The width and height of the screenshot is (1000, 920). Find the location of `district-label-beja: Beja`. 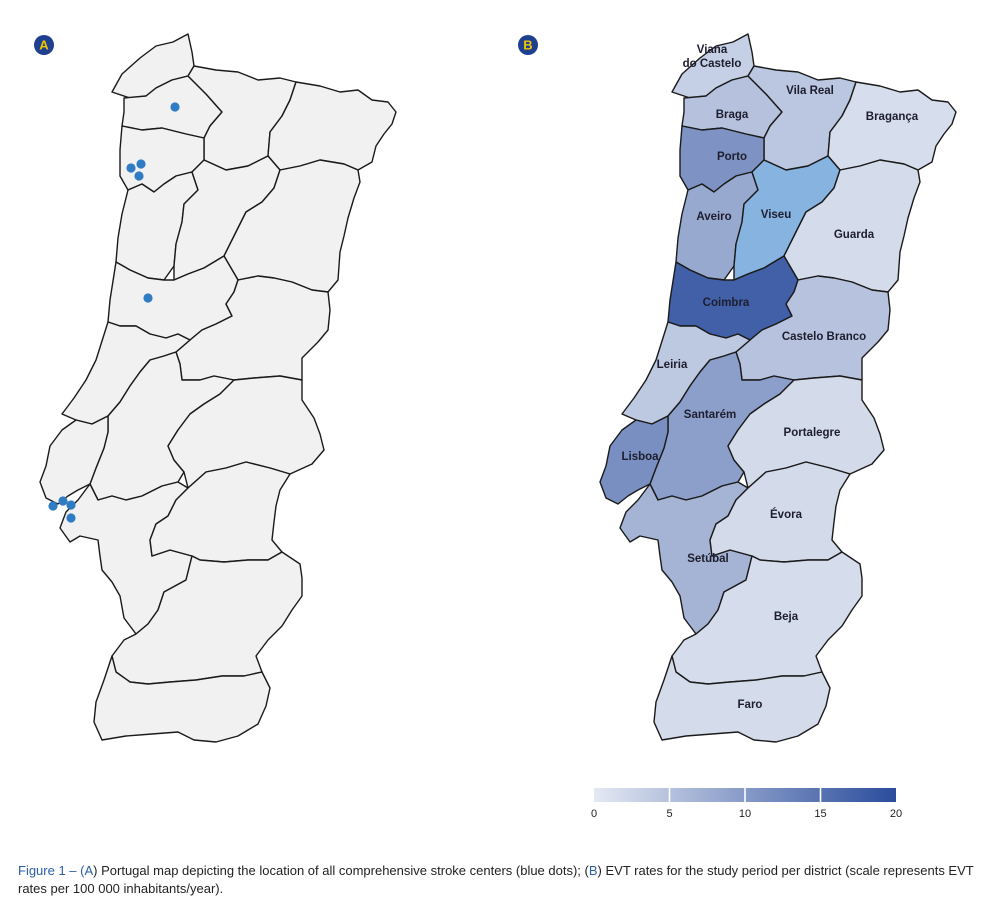

district-label-beja: Beja is located at coordinates (786, 617).